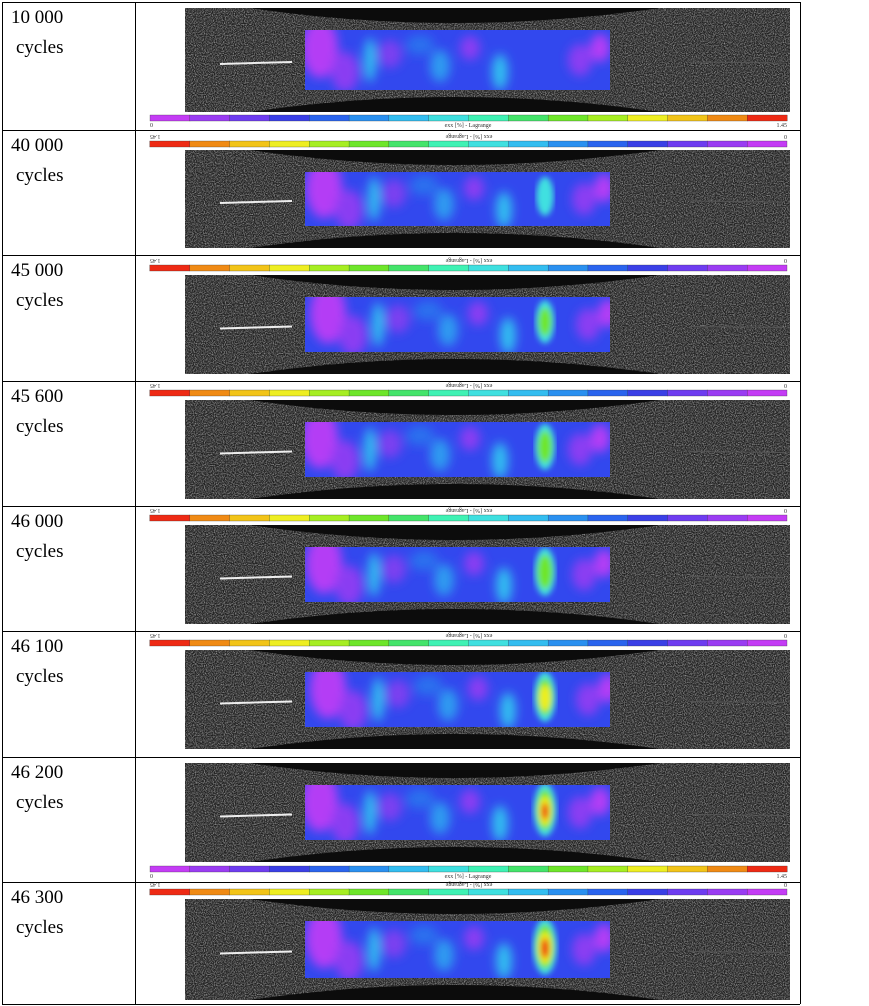 Image resolution: width=869 pixels, height=1006 pixels. Describe the element at coordinates (37, 521) in the screenshot. I see `row-cycles: 46 000` at that location.